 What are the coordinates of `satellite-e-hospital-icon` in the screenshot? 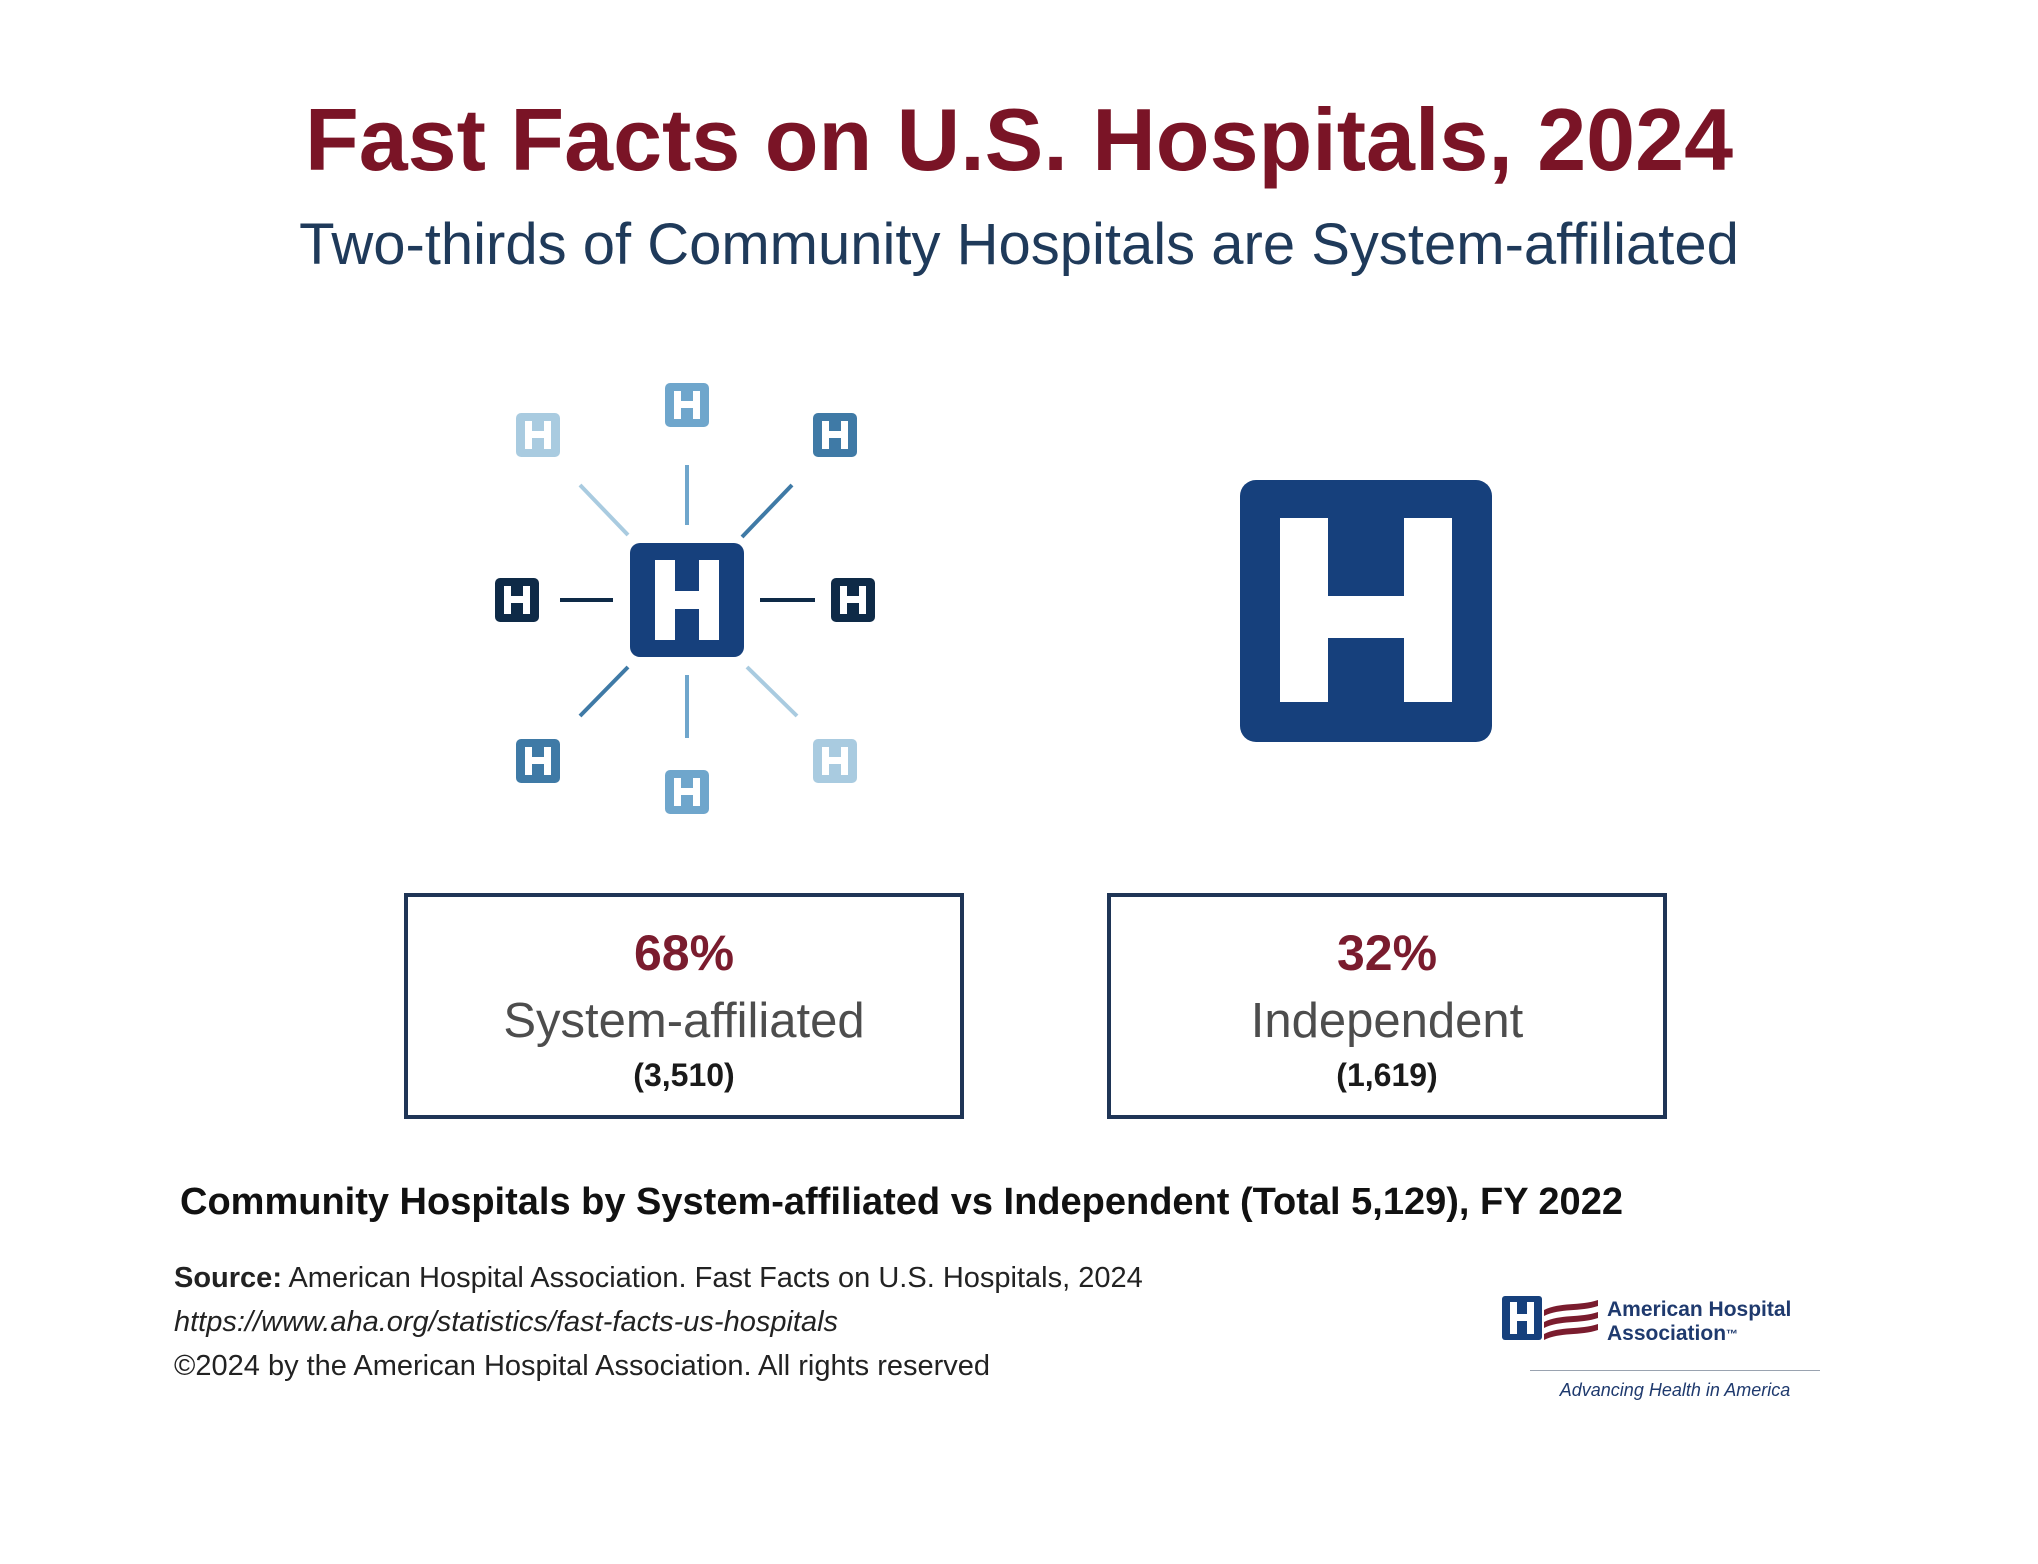 It's located at (853, 600).